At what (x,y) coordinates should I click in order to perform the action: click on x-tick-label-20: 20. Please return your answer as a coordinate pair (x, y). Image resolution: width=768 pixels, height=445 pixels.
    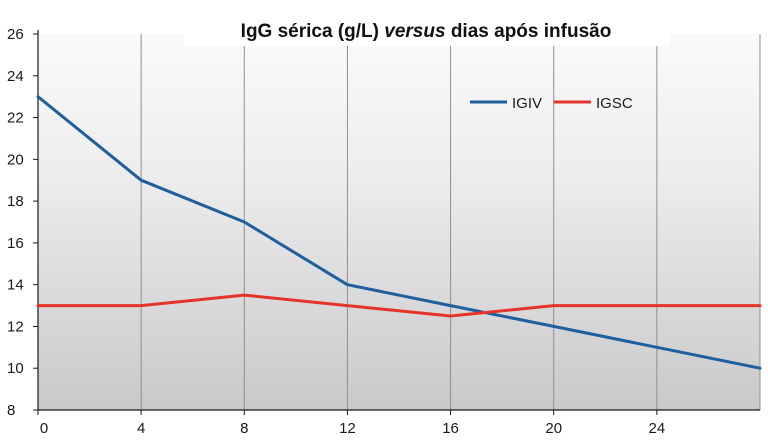
    Looking at the image, I should click on (553, 428).